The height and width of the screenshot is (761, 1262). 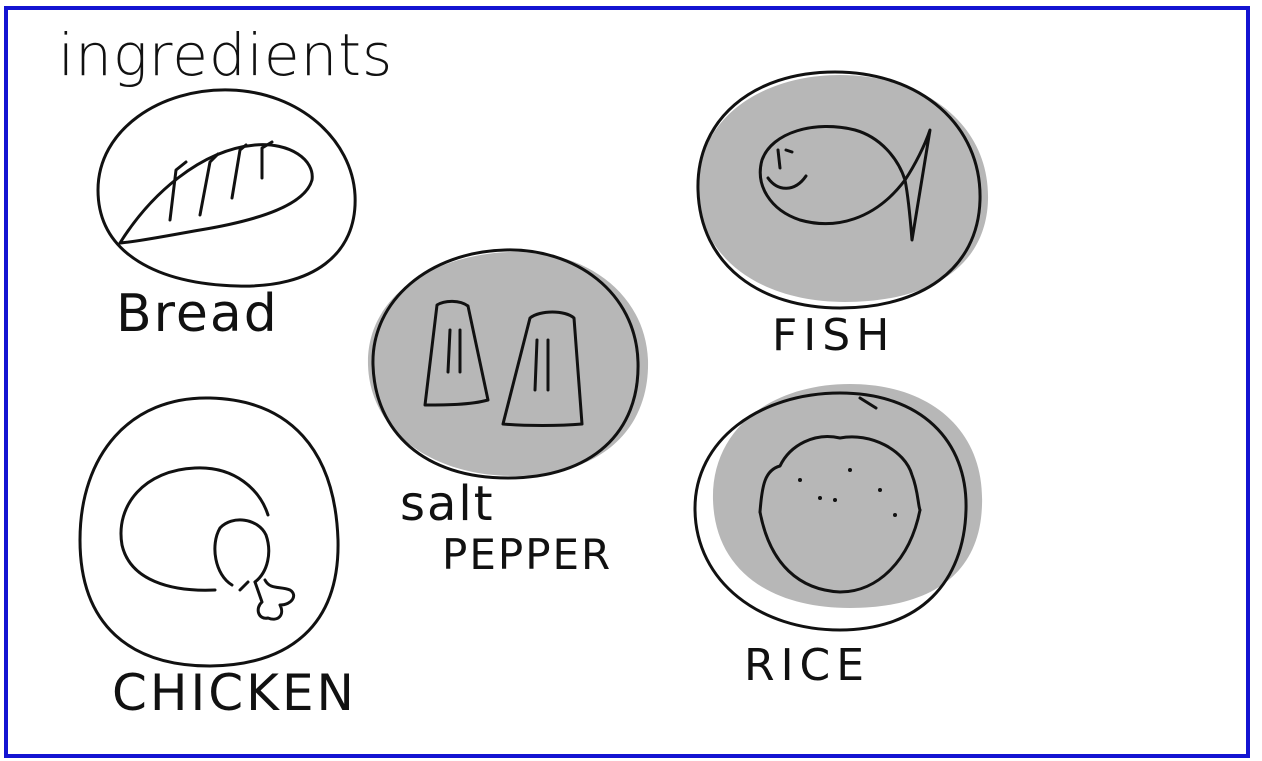 I want to click on fish-plate-circle, so click(x=839, y=190).